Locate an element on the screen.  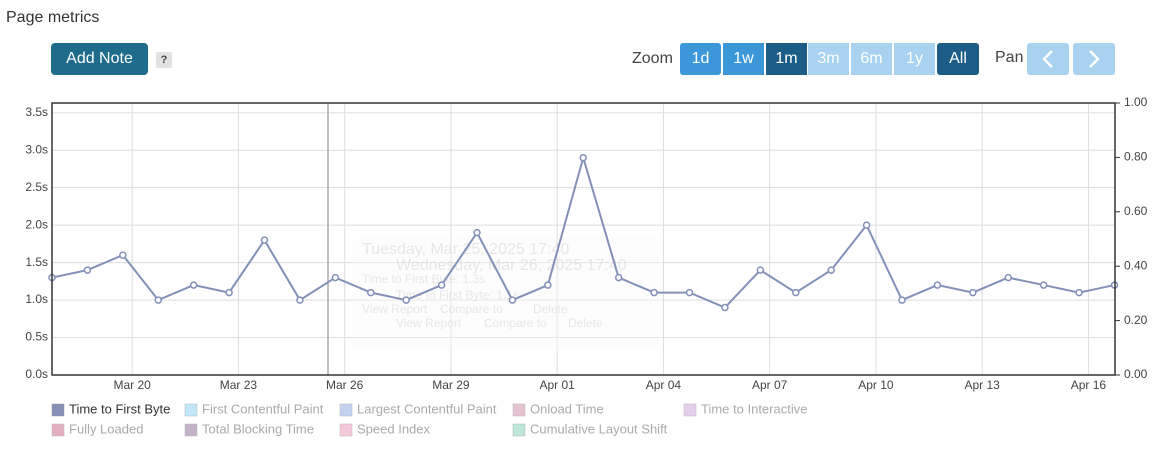
y2-tick-label: 0.60 is located at coordinates (1136, 211).